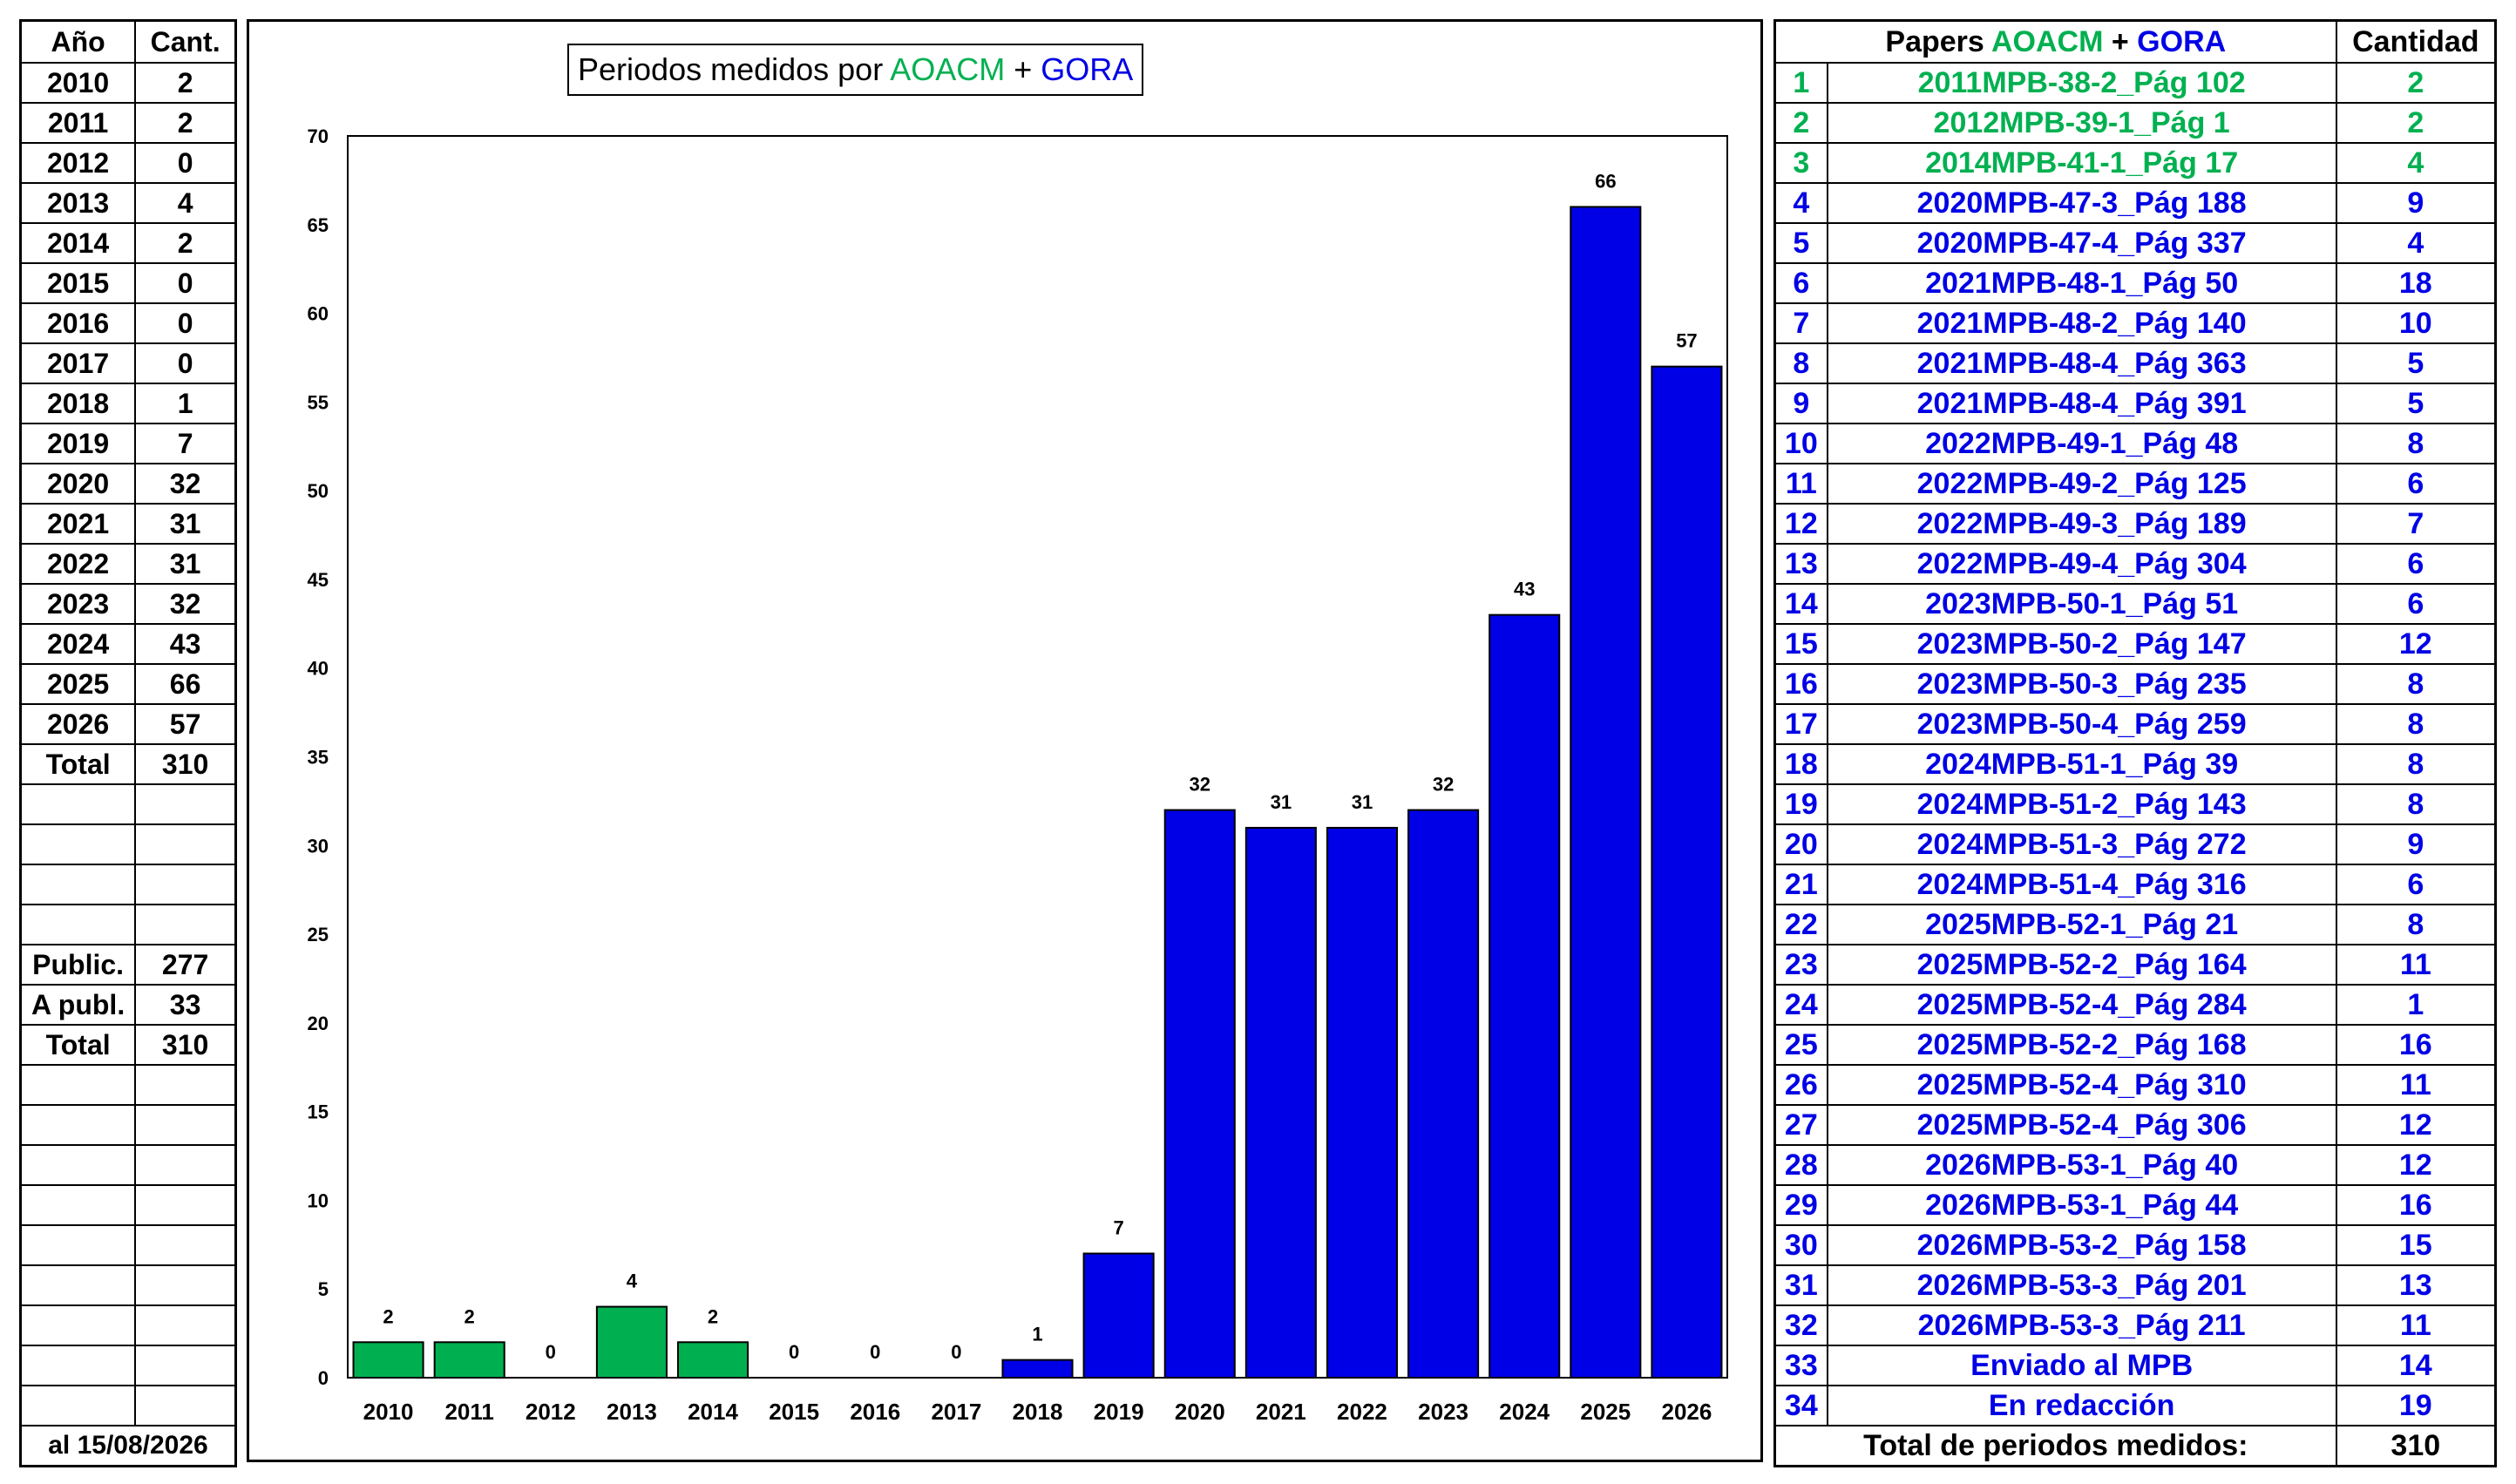 The width and height of the screenshot is (2516, 1484). I want to click on papers-header-plus: +, so click(2120, 41).